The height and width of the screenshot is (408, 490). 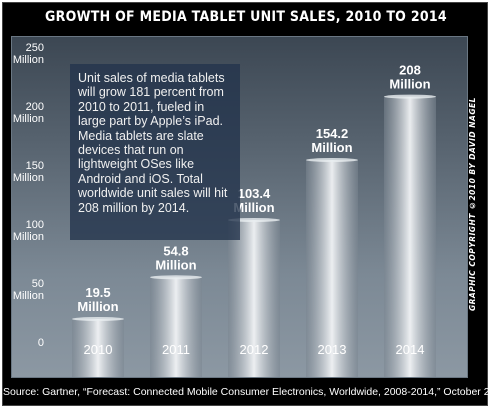 What do you see at coordinates (254, 193) in the screenshot?
I see `data-label-line: 103.4` at bounding box center [254, 193].